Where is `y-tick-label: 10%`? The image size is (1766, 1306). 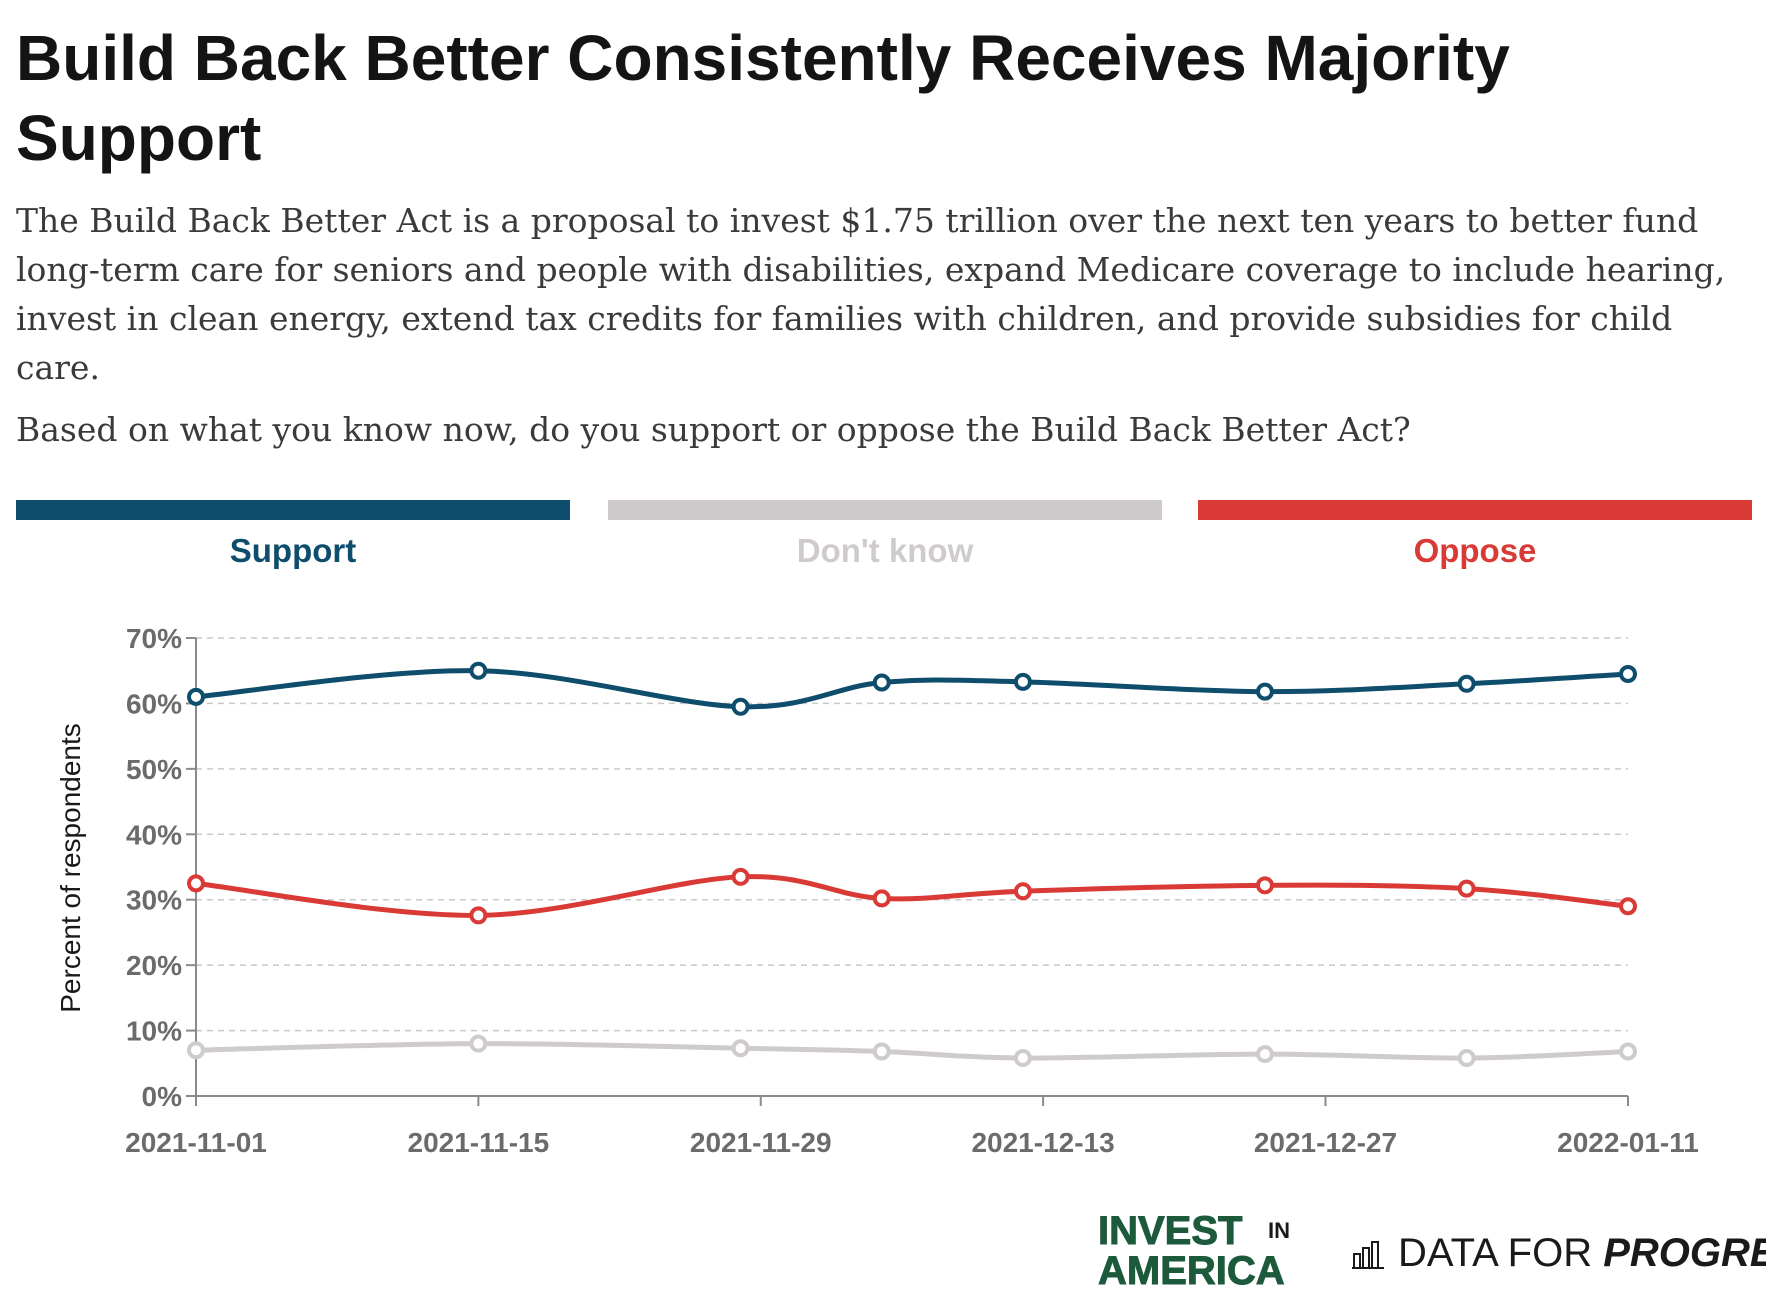
y-tick-label: 10% is located at coordinates (154, 1031).